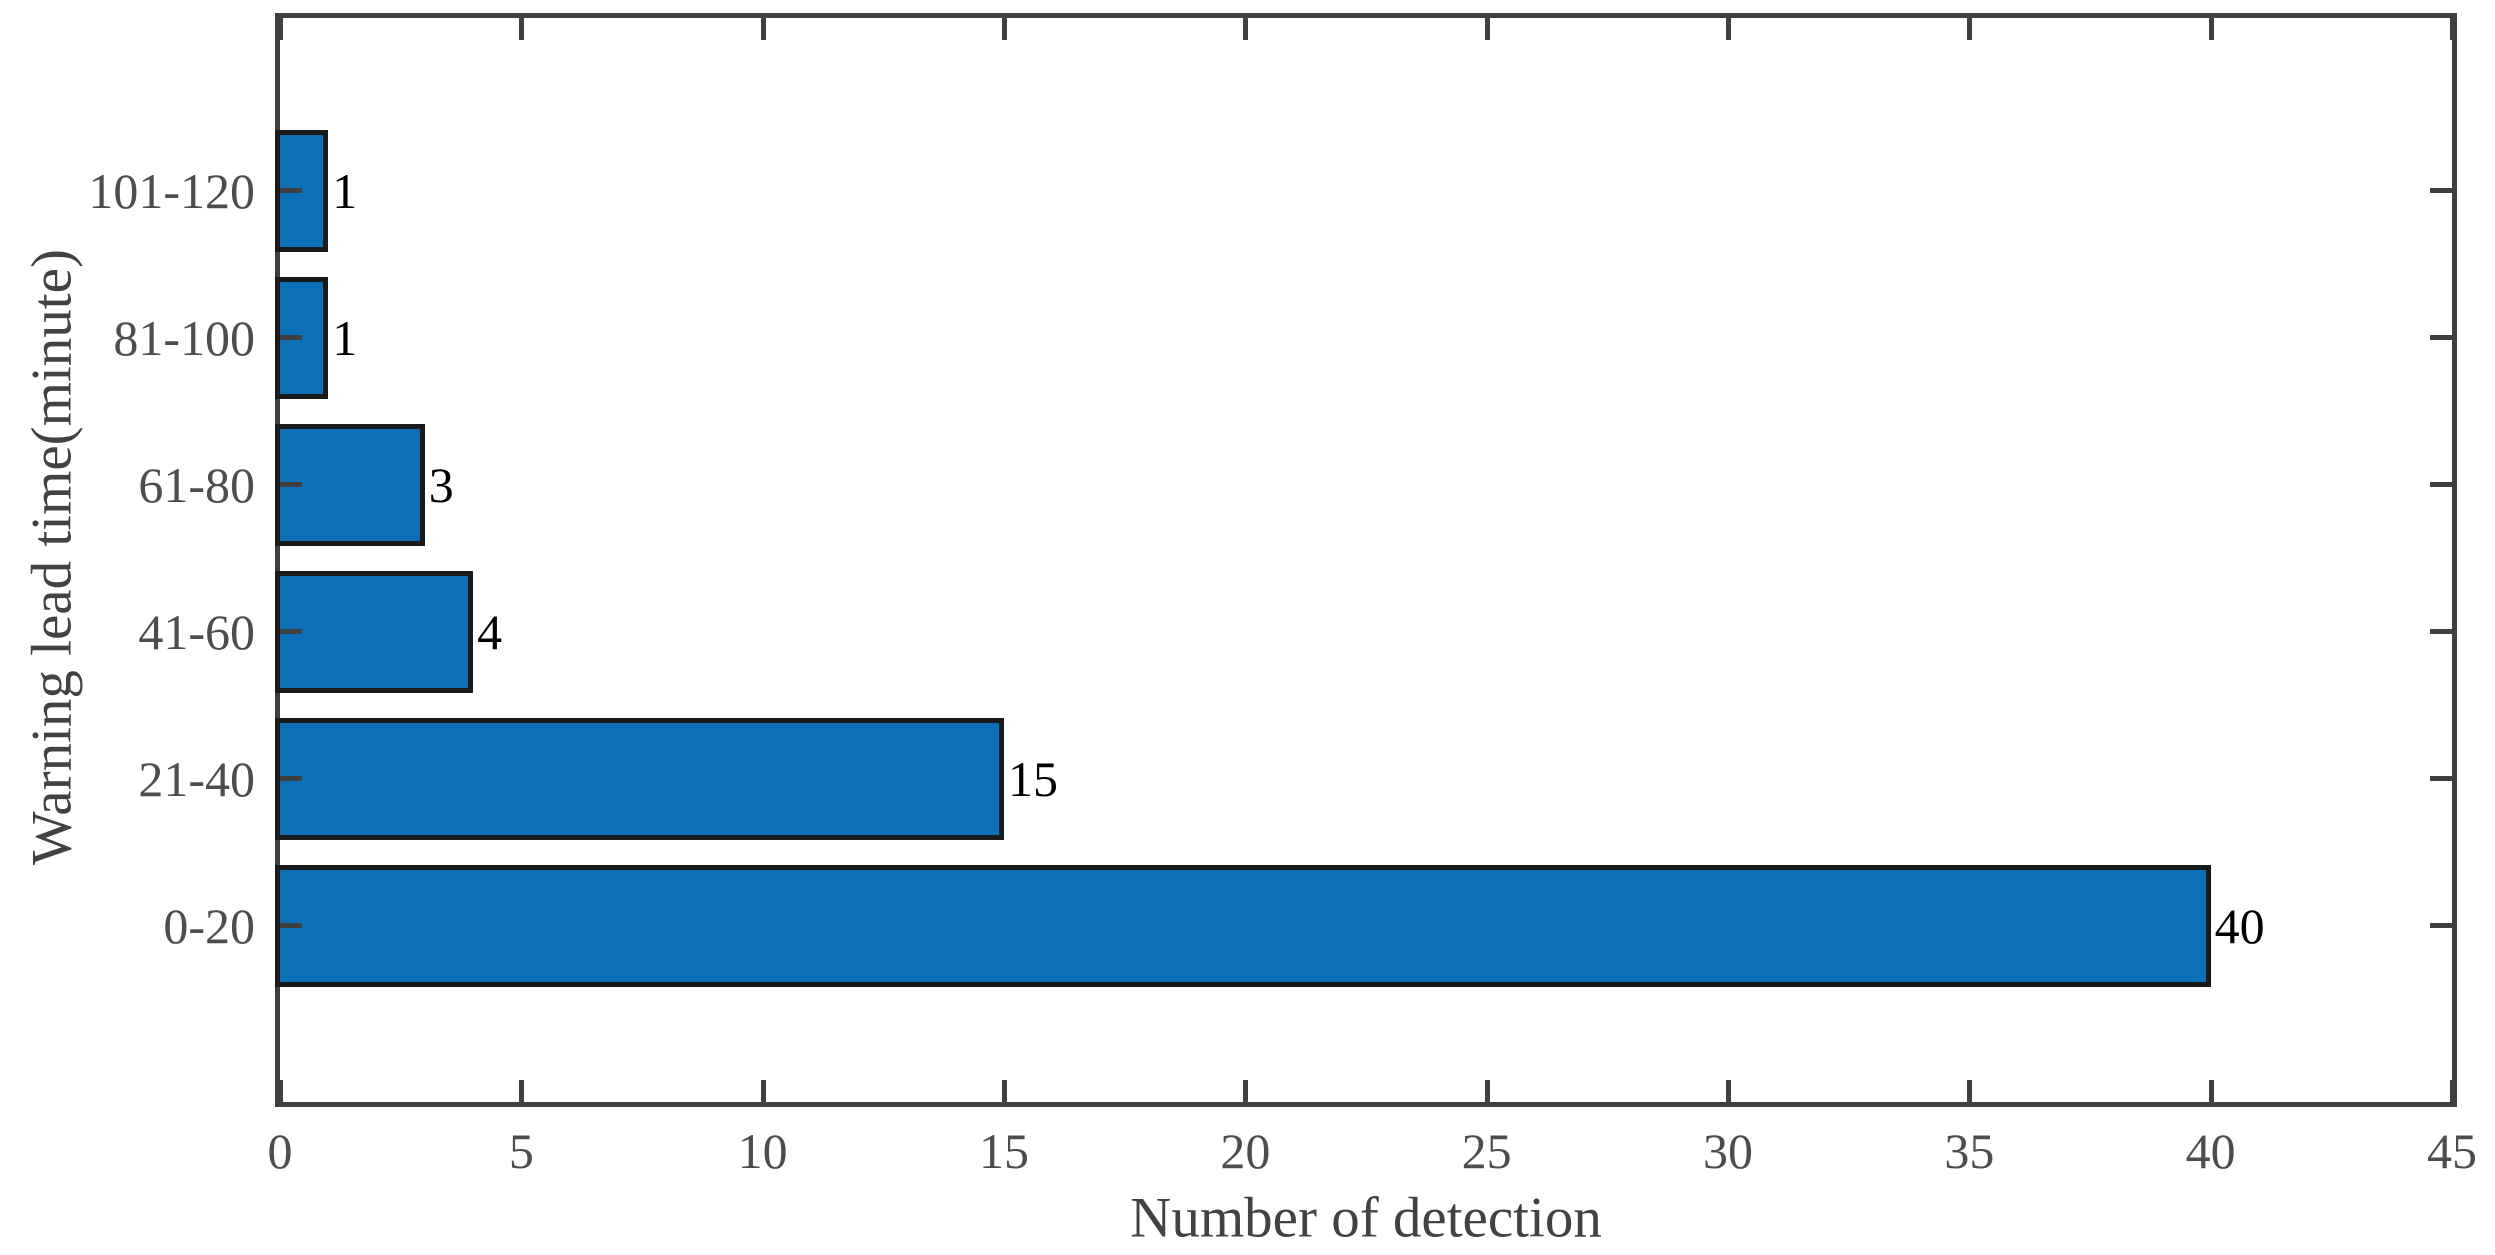  What do you see at coordinates (171, 191) in the screenshot?
I see `y-tick-label-101-120: 101-120` at bounding box center [171, 191].